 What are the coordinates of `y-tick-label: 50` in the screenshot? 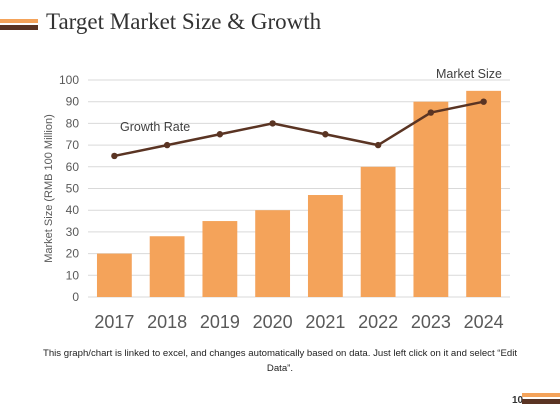 It's located at (73, 189).